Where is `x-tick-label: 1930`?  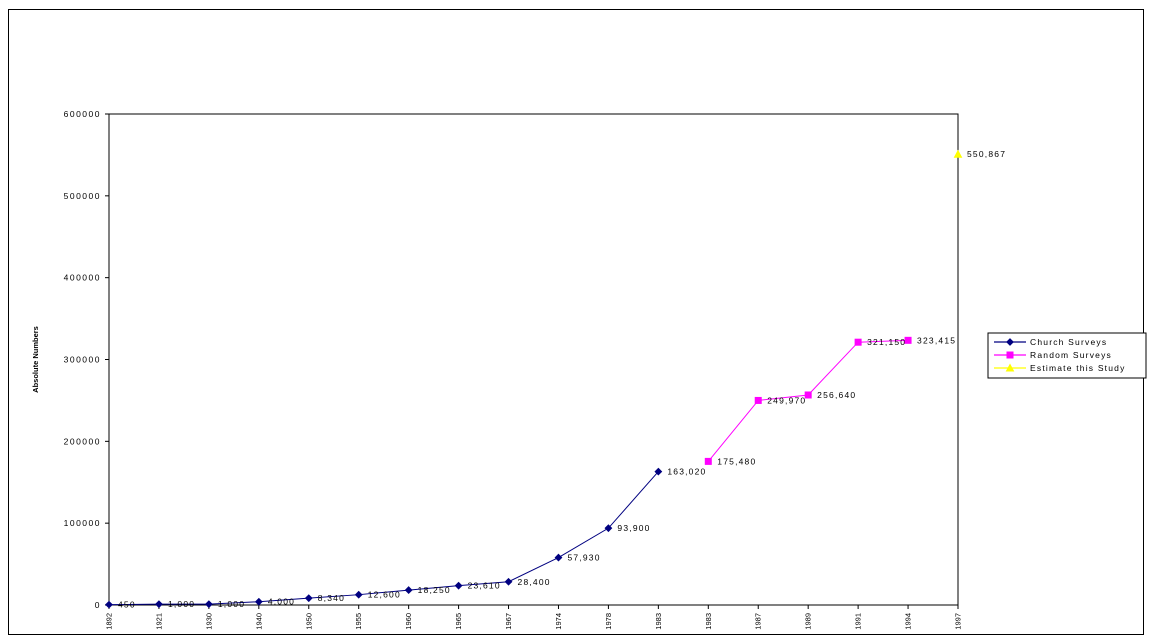
x-tick-label: 1930 is located at coordinates (208, 621).